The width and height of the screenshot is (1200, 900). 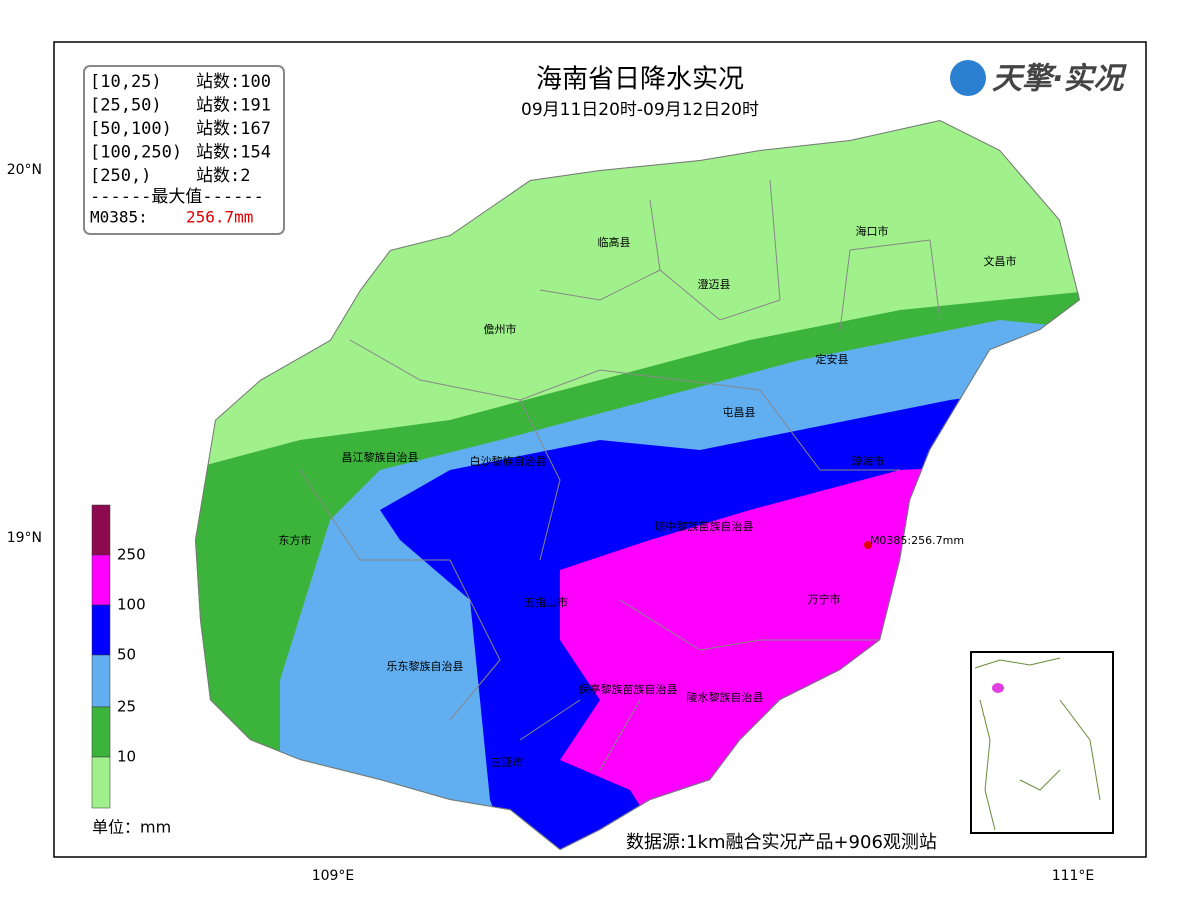 I want to click on place-label: 澄迈县, so click(x=714, y=284).